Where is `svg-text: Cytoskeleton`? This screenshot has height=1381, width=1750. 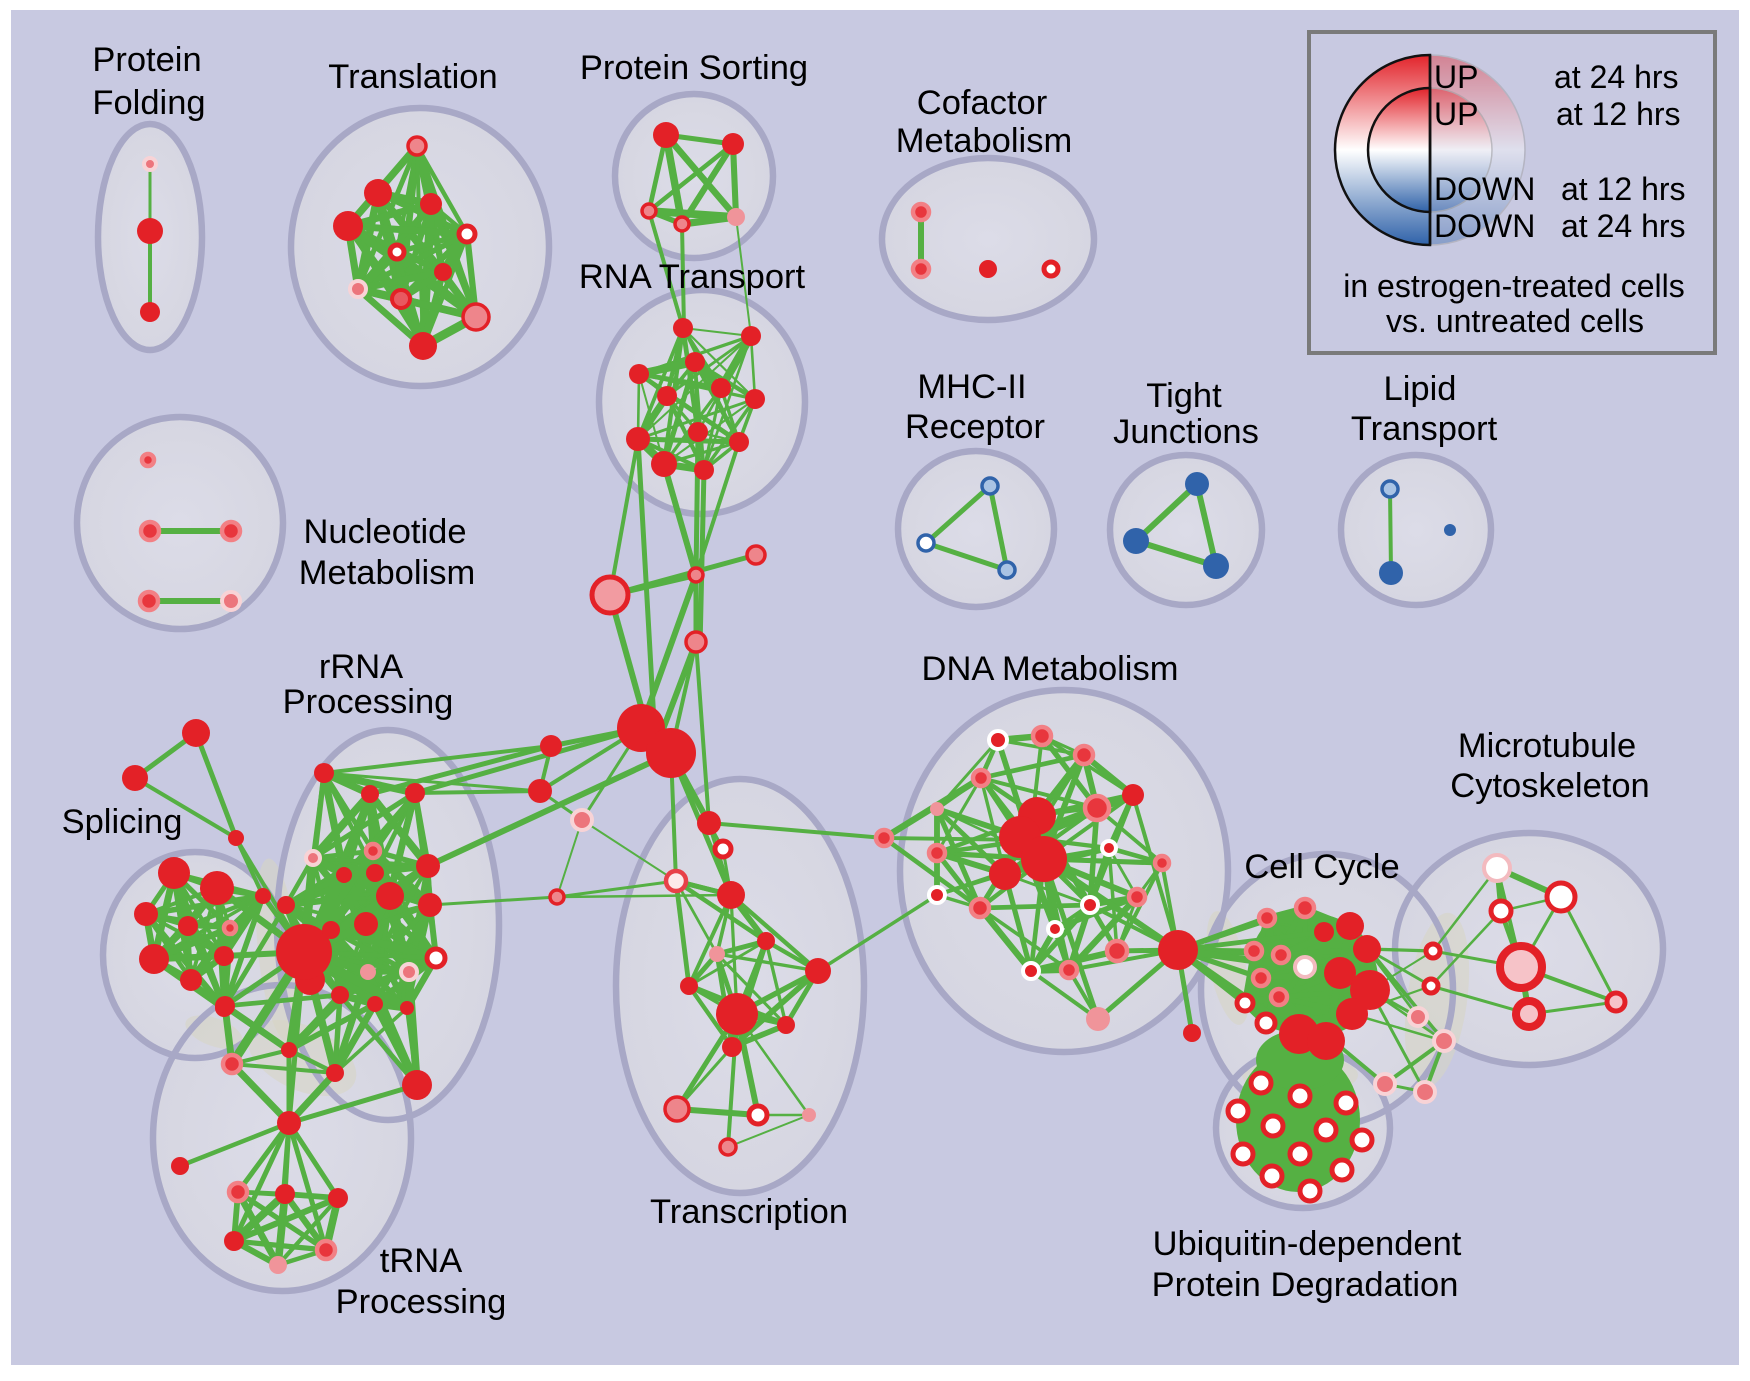 svg-text: Cytoskeleton is located at coordinates (1549, 786).